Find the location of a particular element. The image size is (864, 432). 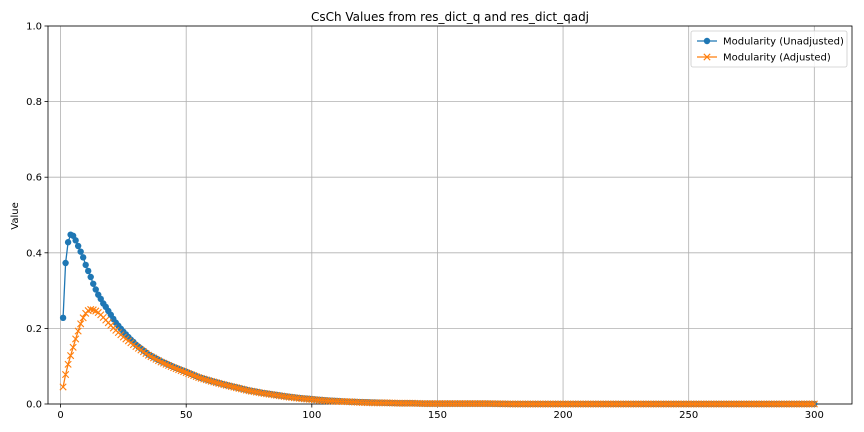

y-axis-label: Value is located at coordinates (15, 215).